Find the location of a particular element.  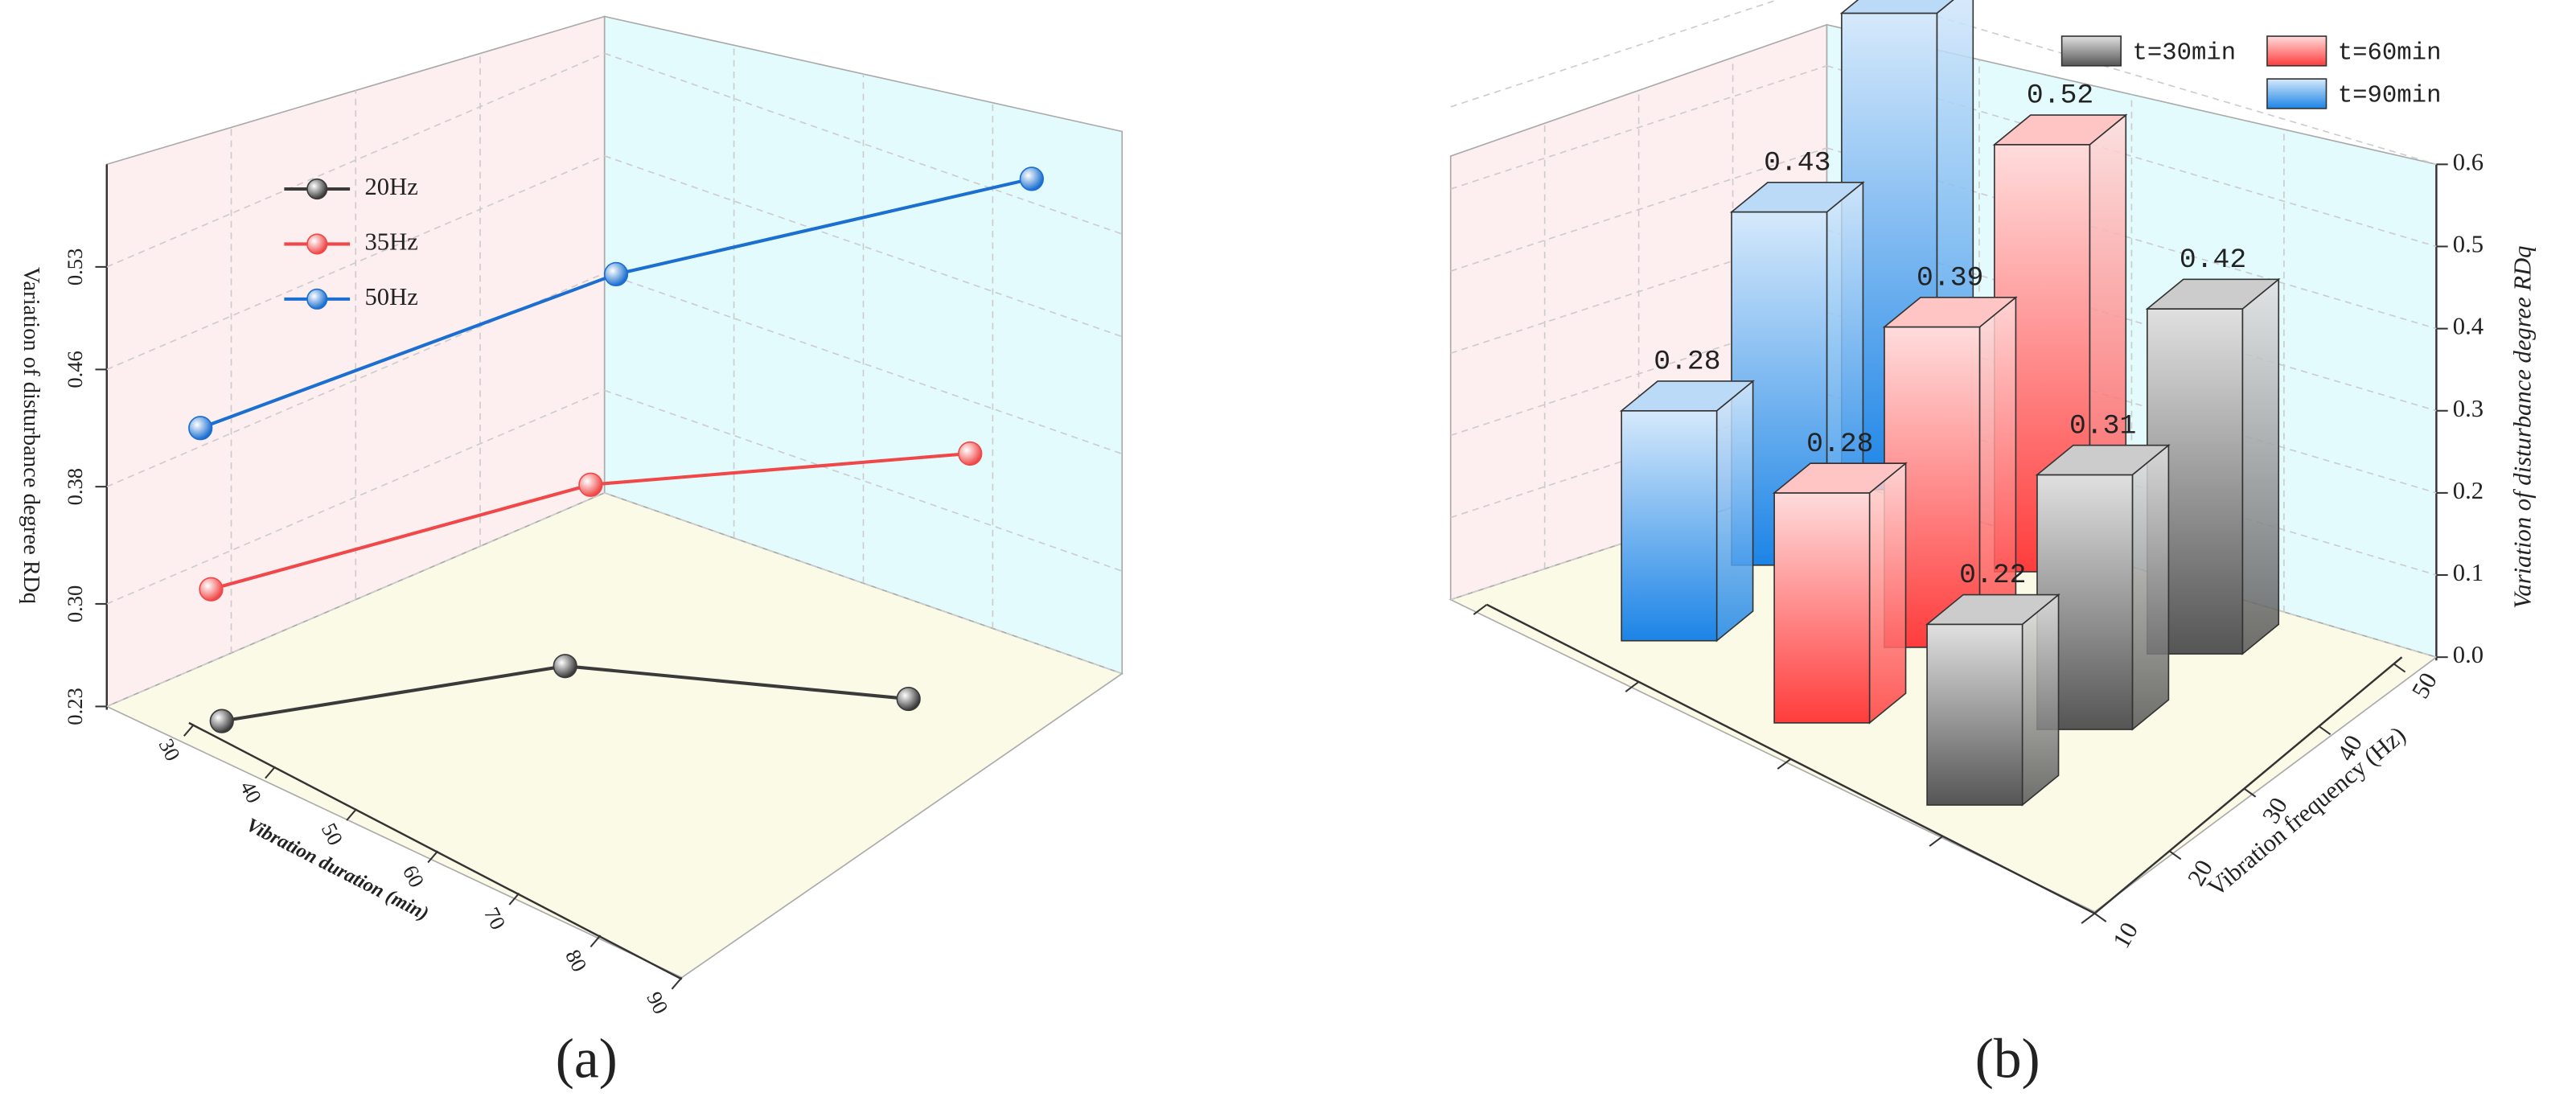

y-tick-label: 0.2 is located at coordinates (2468, 490).